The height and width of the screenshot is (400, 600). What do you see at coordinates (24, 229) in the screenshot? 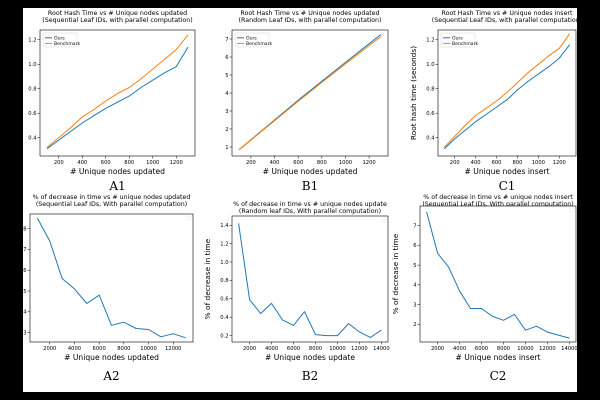
I see `y-tick-label: 8` at bounding box center [24, 229].